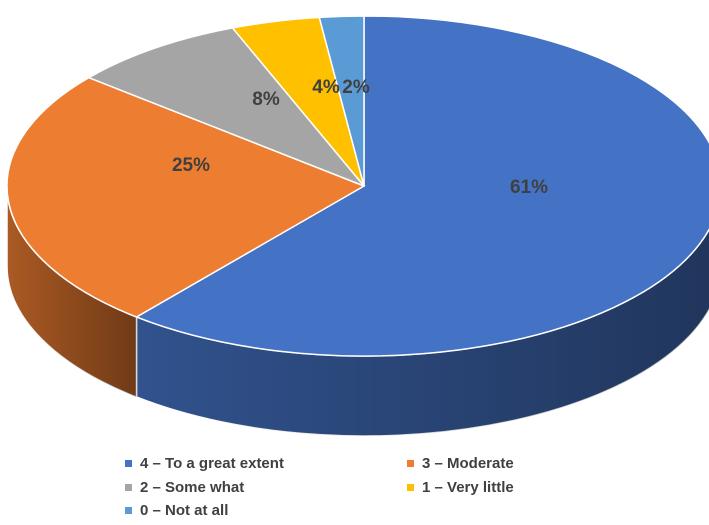  Describe the element at coordinates (192, 487) in the screenshot. I see `legend-label: 2 – Some what` at that location.